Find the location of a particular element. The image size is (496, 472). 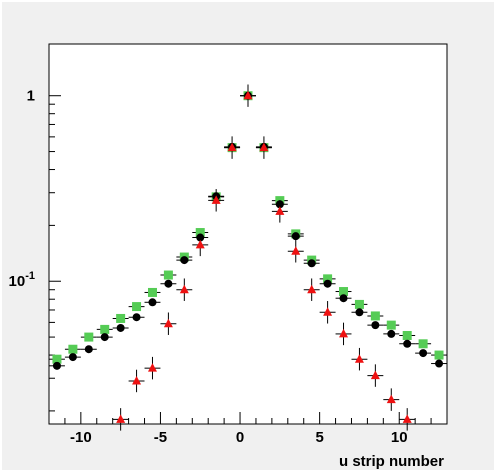

y-tick-label: 1 is located at coordinates (31, 96).